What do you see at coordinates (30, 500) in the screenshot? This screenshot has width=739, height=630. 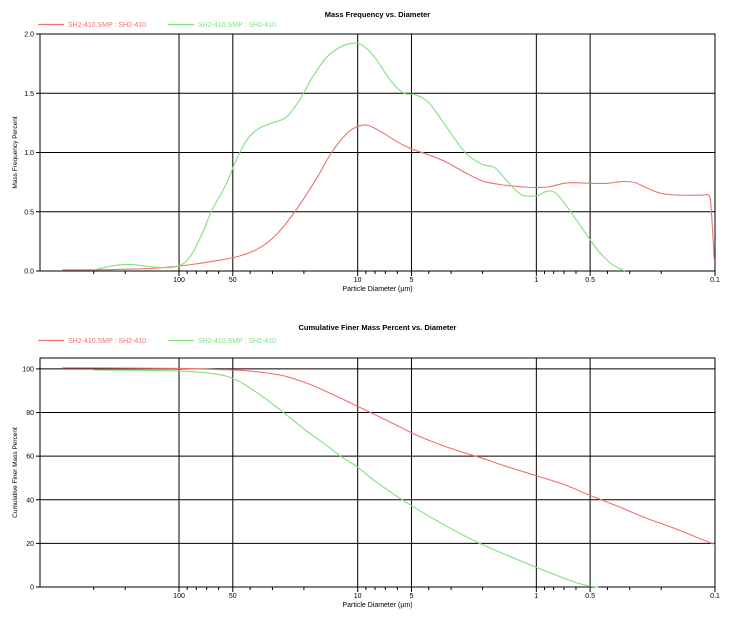 I see `y-tick-label: 40` at bounding box center [30, 500].